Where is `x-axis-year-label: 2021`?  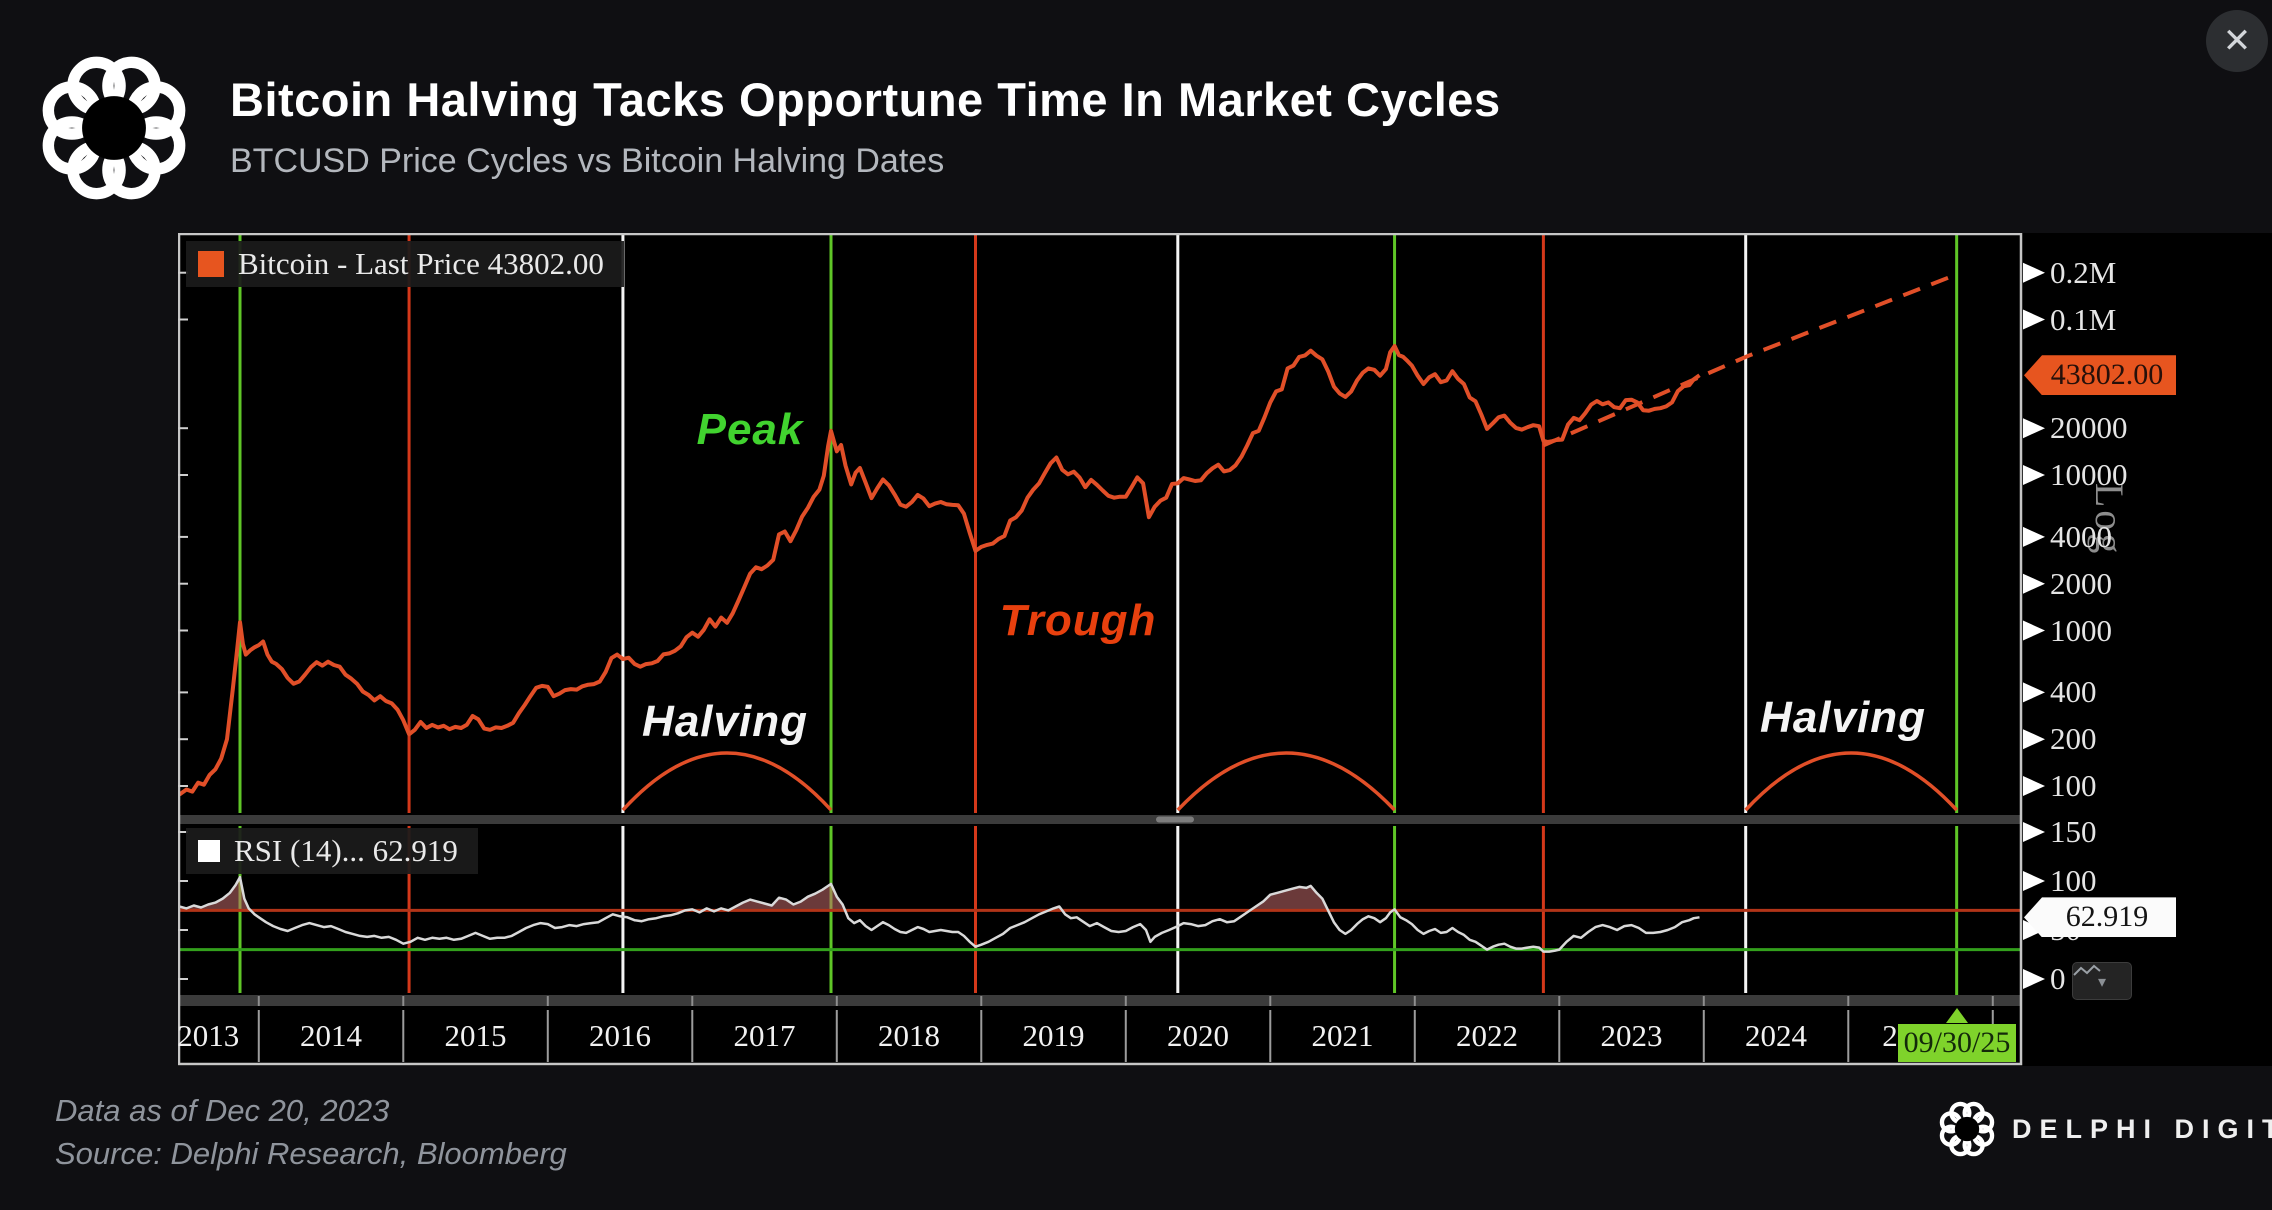
x-axis-year-label: 2021 is located at coordinates (1342, 1035).